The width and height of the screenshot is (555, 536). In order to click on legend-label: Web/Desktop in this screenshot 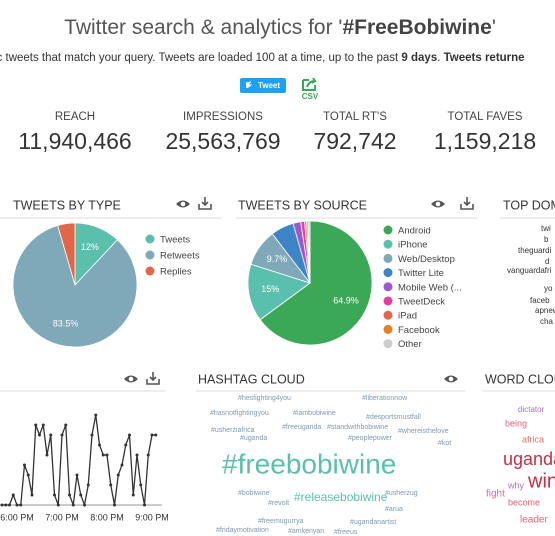, I will do `click(426, 259)`.